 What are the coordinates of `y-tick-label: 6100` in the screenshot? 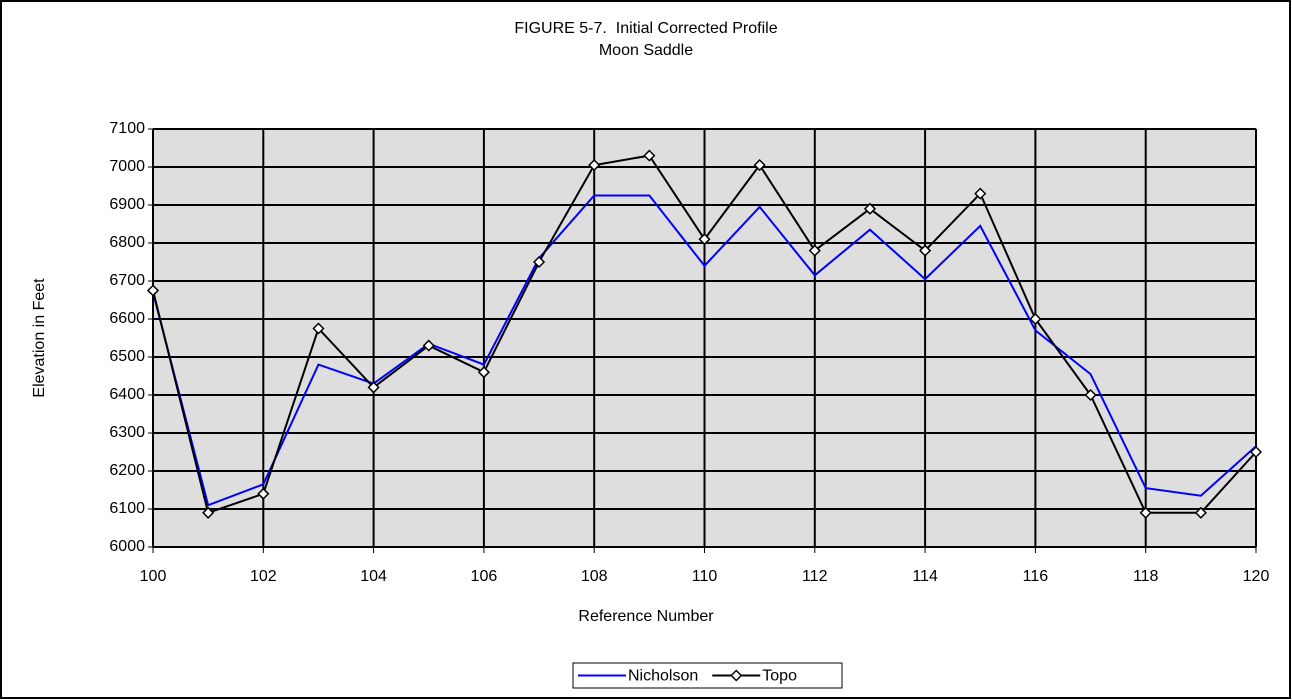 It's located at (127, 508).